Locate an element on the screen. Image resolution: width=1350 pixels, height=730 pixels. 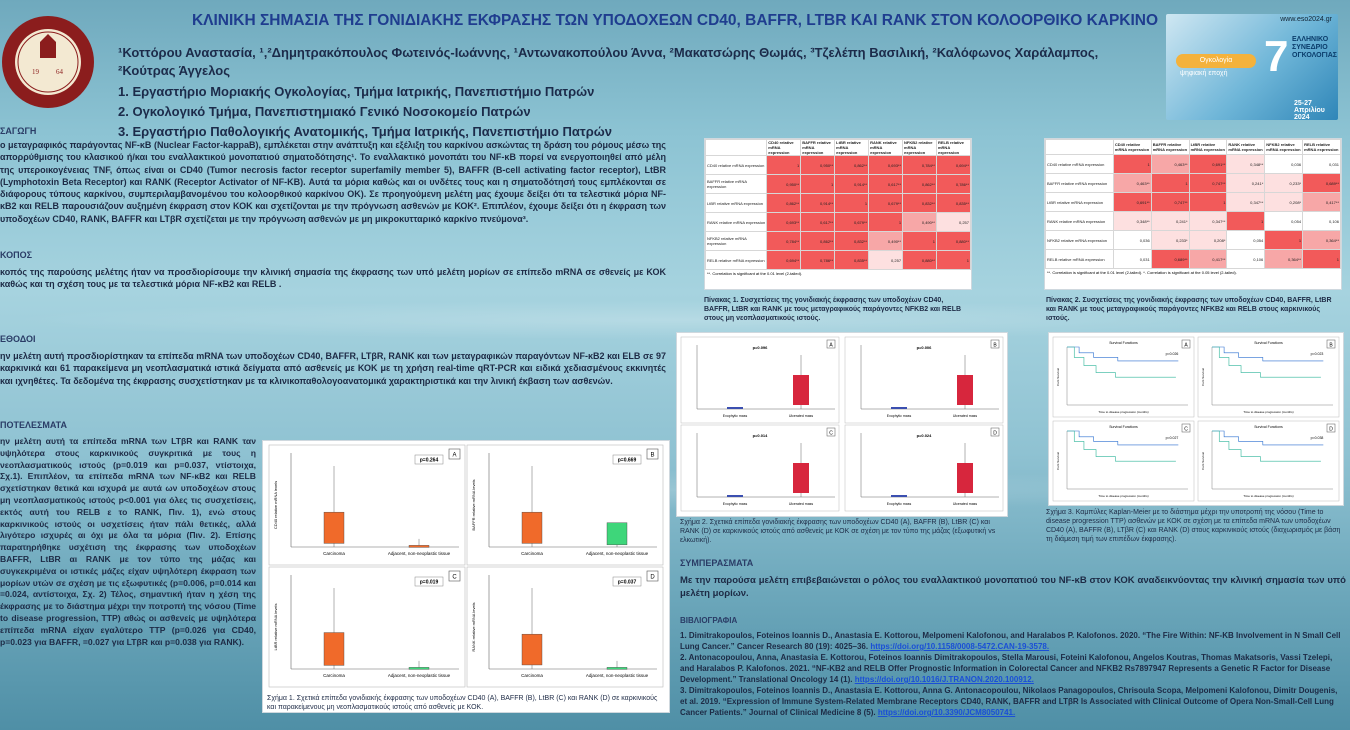
table-header-cell: LtBR relative mRNA expression is located at coordinates (1208, 147).